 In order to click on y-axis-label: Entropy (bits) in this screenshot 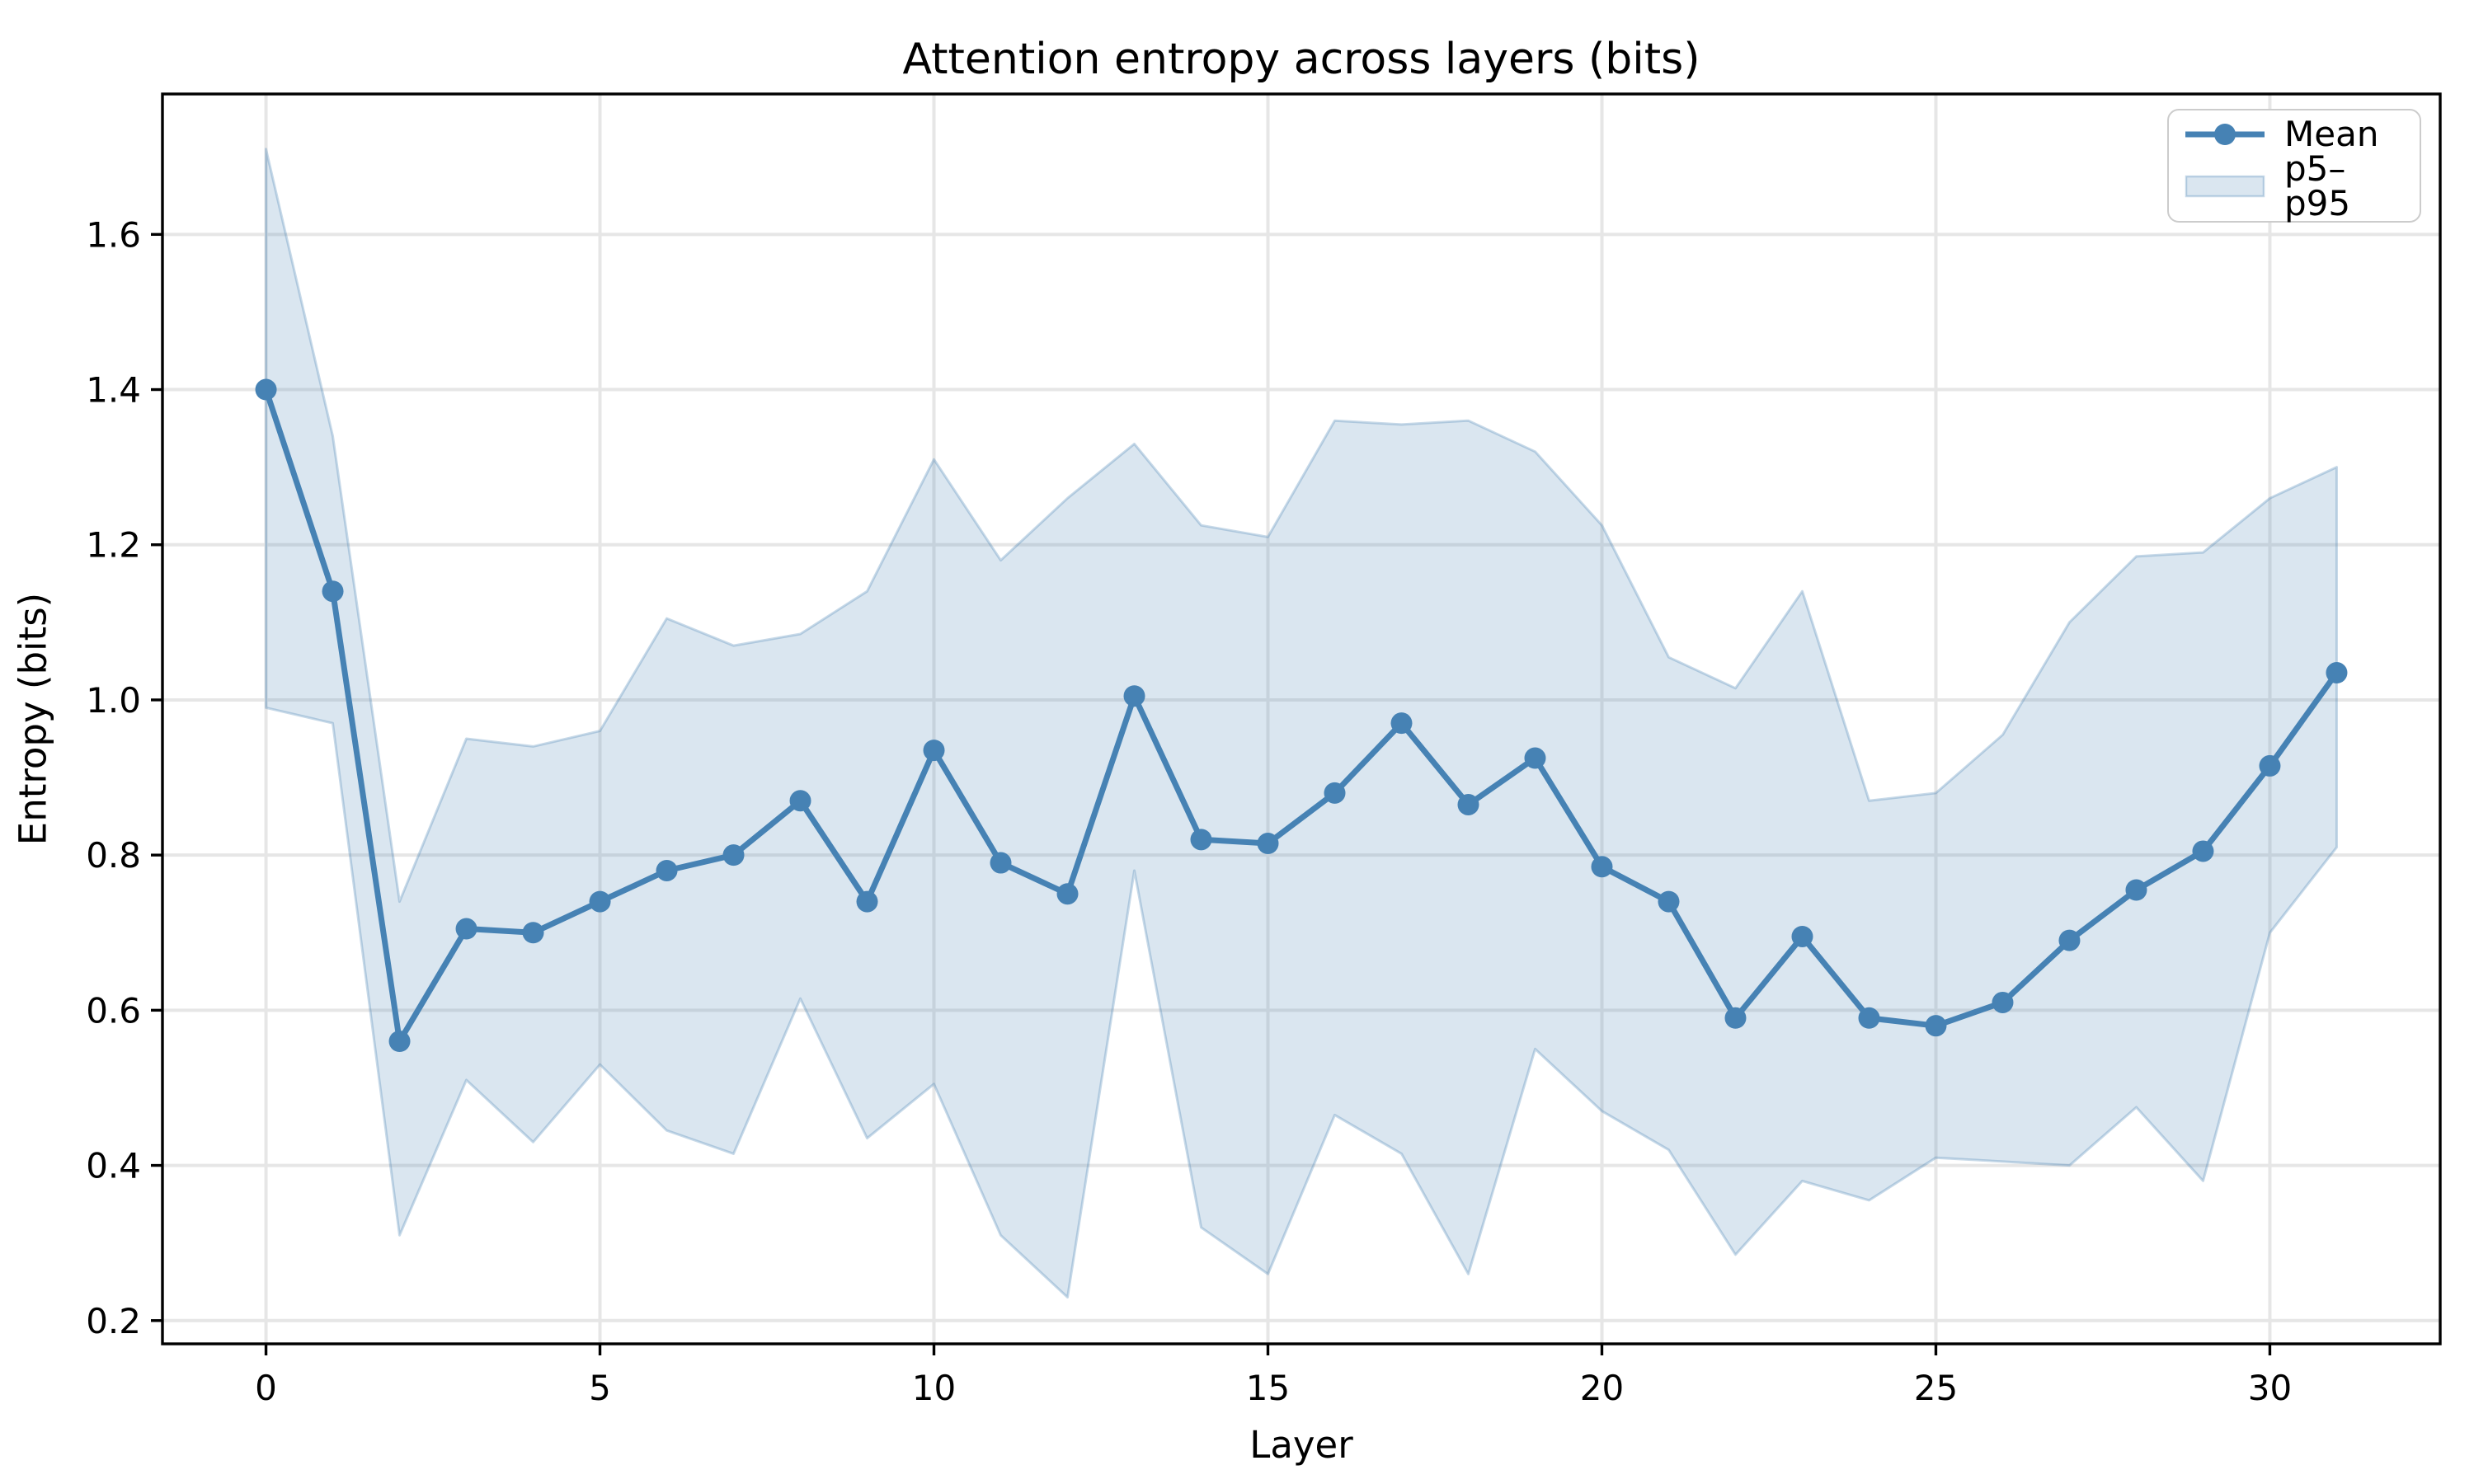, I will do `click(33, 719)`.